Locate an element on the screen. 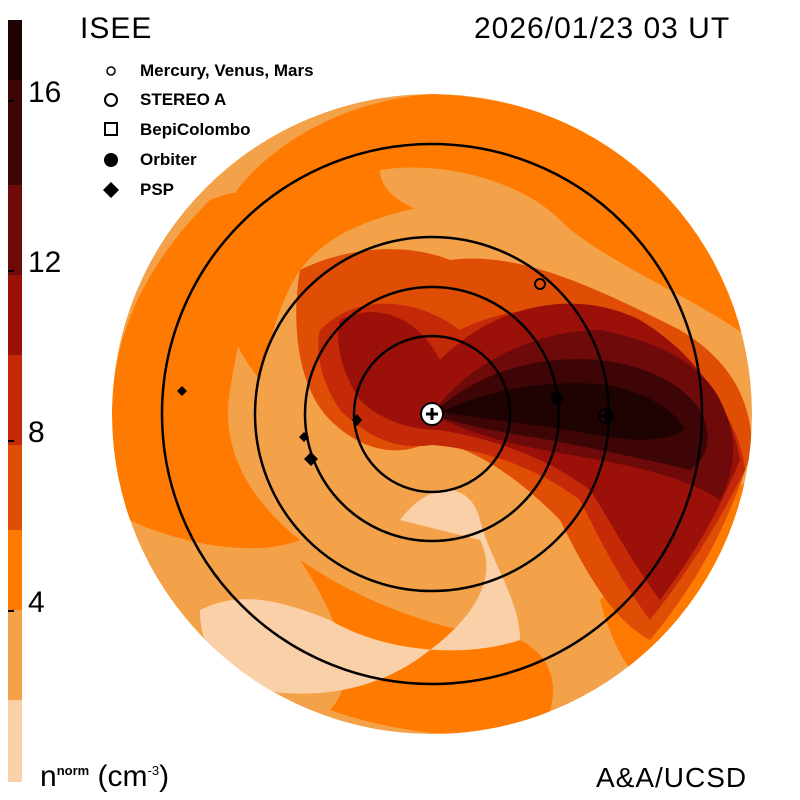 This screenshot has width=800, height=800. sun-plus-icon is located at coordinates (432, 414).